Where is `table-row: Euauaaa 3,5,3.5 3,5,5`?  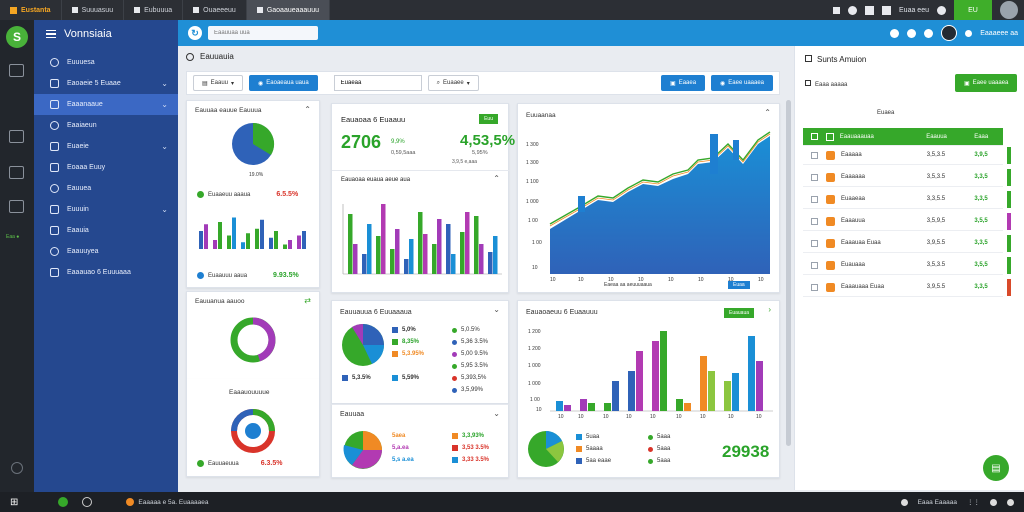
table-row: Euauaaa 3,5,3.5 3,5,5 is located at coordinates (907, 265).